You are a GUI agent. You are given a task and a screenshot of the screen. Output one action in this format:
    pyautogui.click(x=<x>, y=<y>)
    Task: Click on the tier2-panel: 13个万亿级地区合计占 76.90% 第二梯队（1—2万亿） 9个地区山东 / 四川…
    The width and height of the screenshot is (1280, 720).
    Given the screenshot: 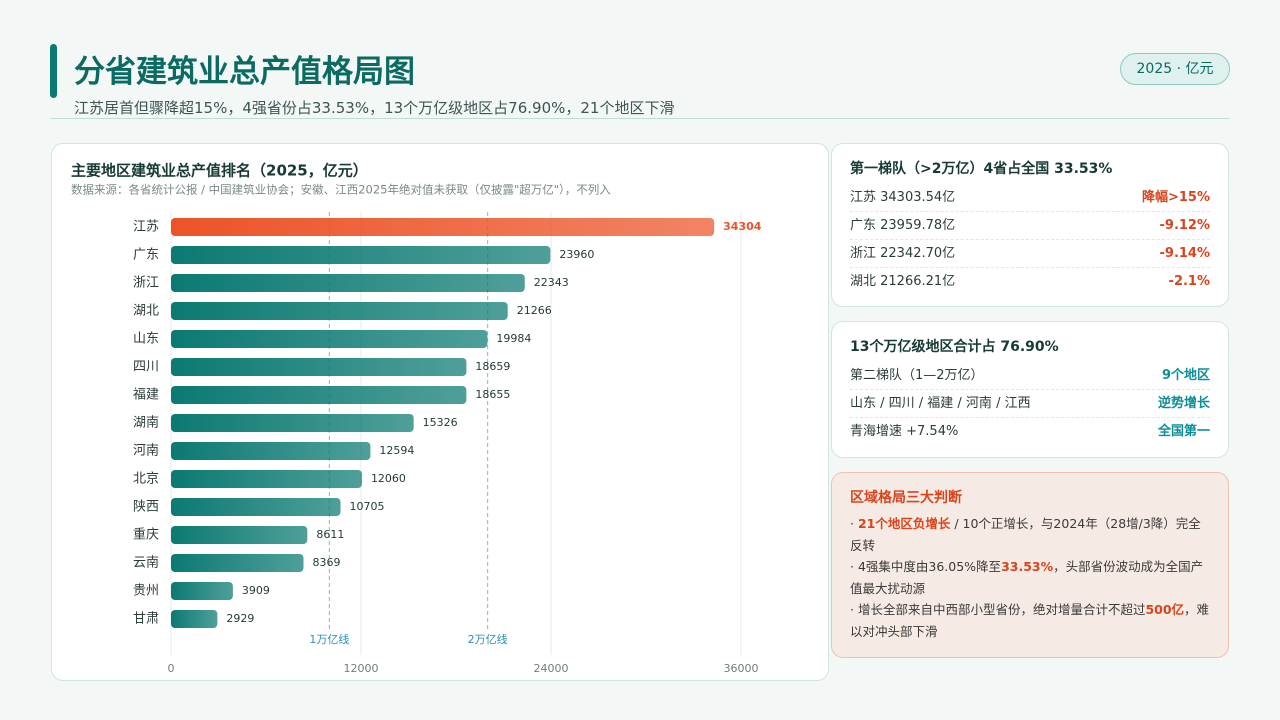 What is the action you would take?
    pyautogui.click(x=1030, y=389)
    